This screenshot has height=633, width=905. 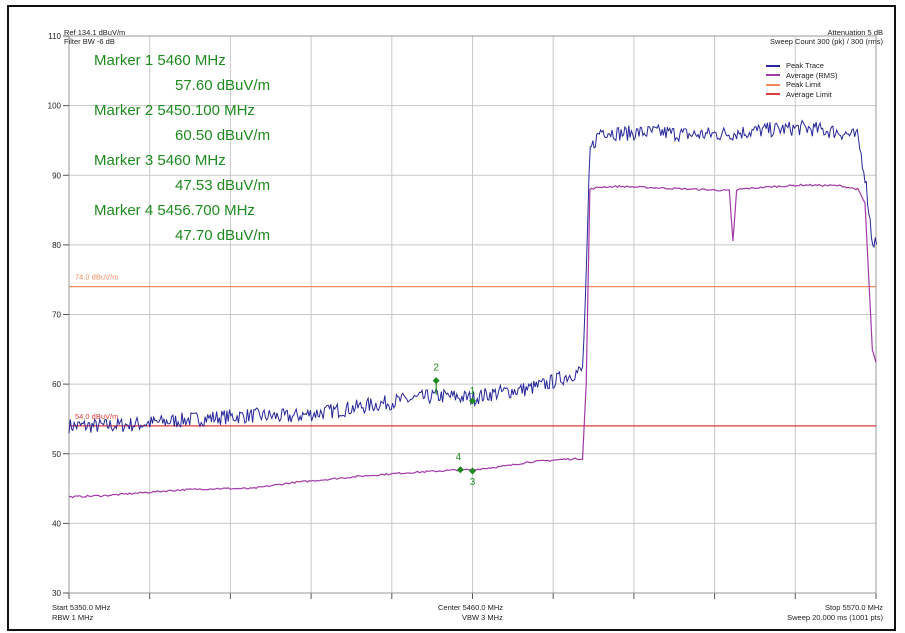 I want to click on attenuation: Attenuation 5 dB, so click(x=855, y=32).